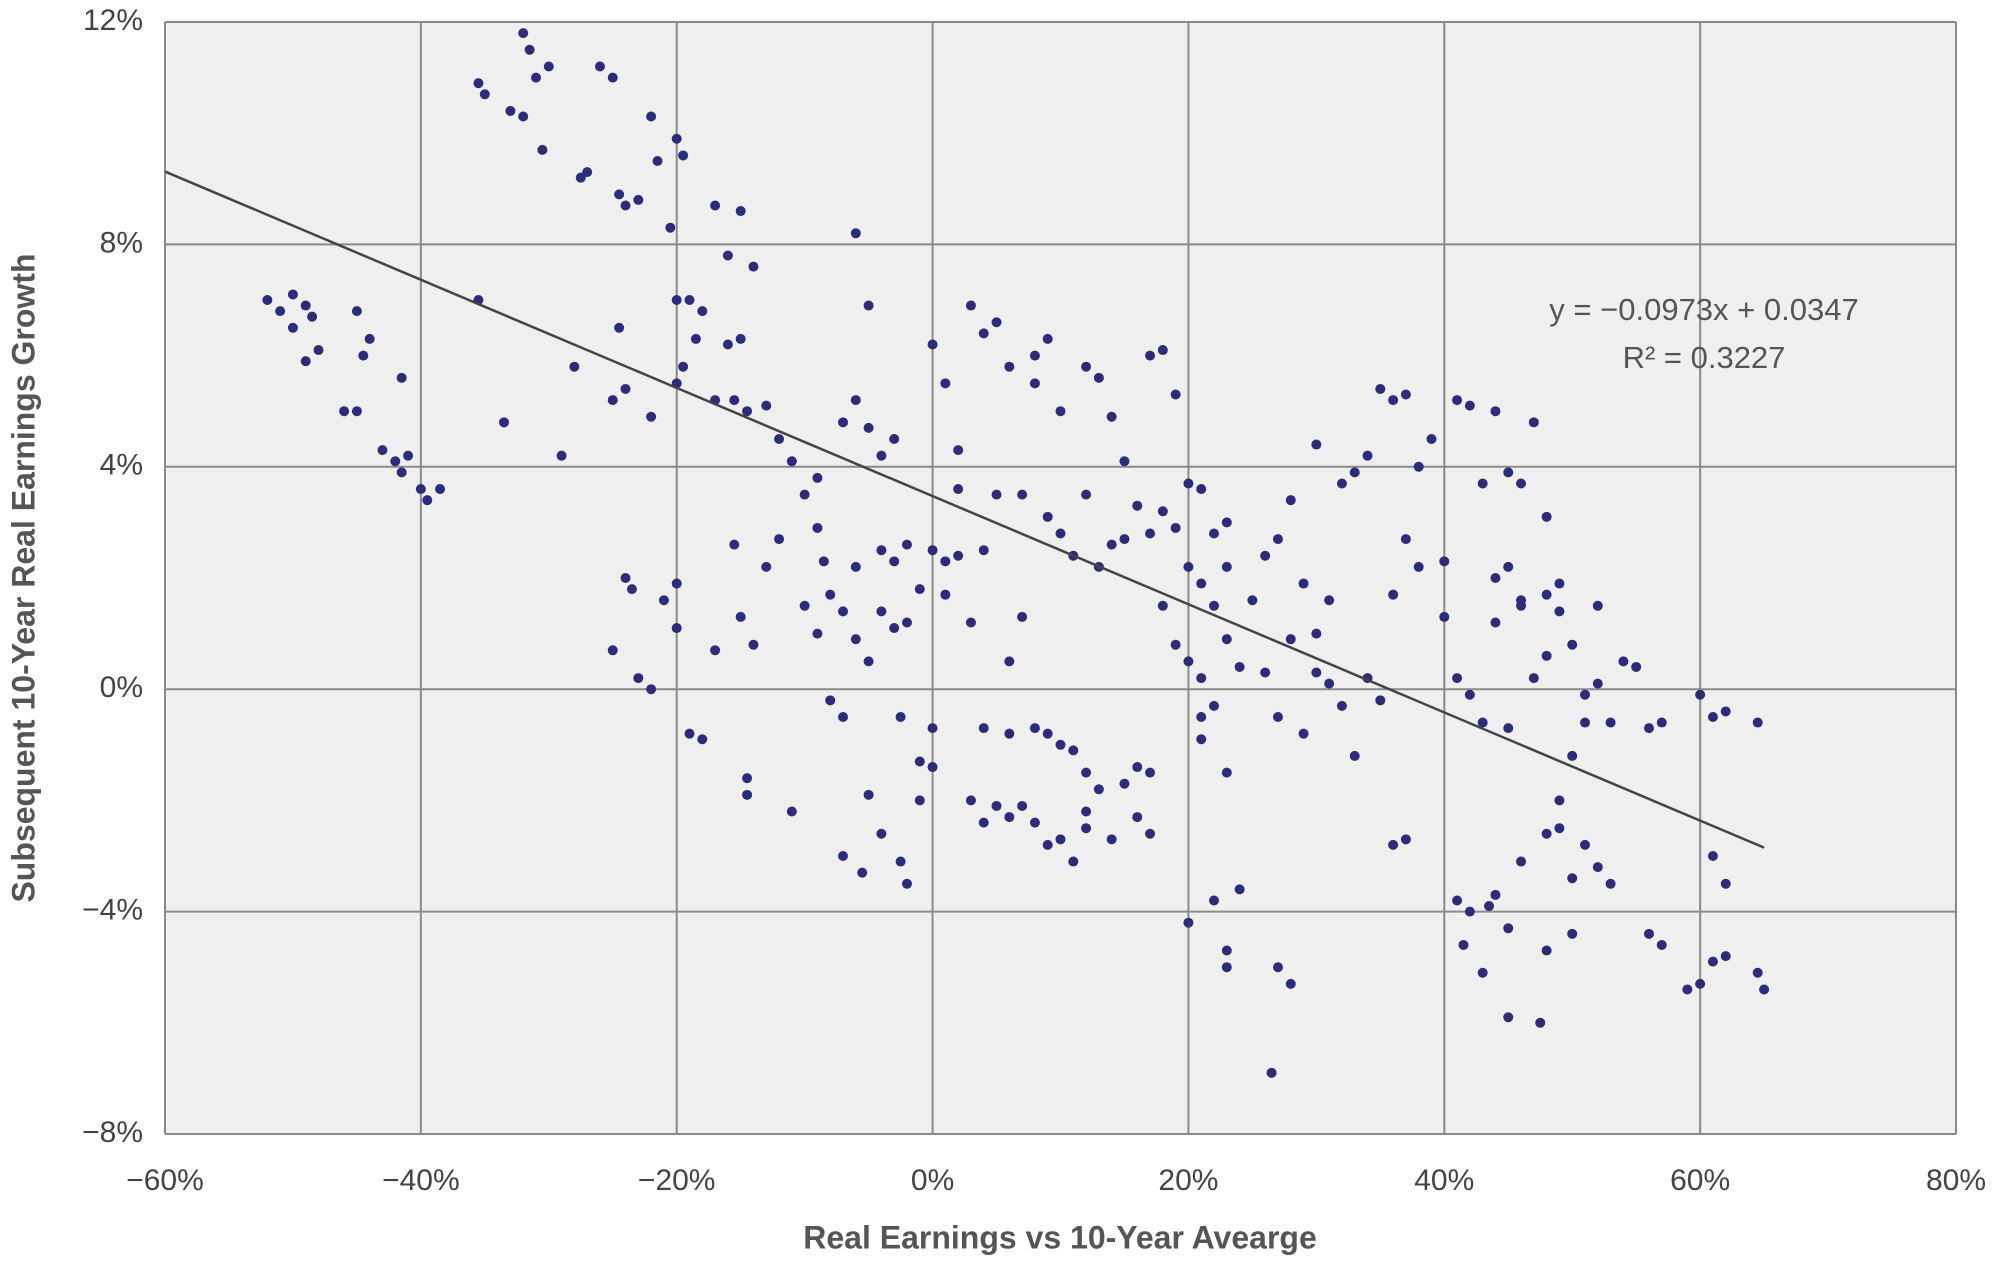  What do you see at coordinates (1059, 1237) in the screenshot?
I see `x-axis-title: Real Earnings vs 10-Year Avearge` at bounding box center [1059, 1237].